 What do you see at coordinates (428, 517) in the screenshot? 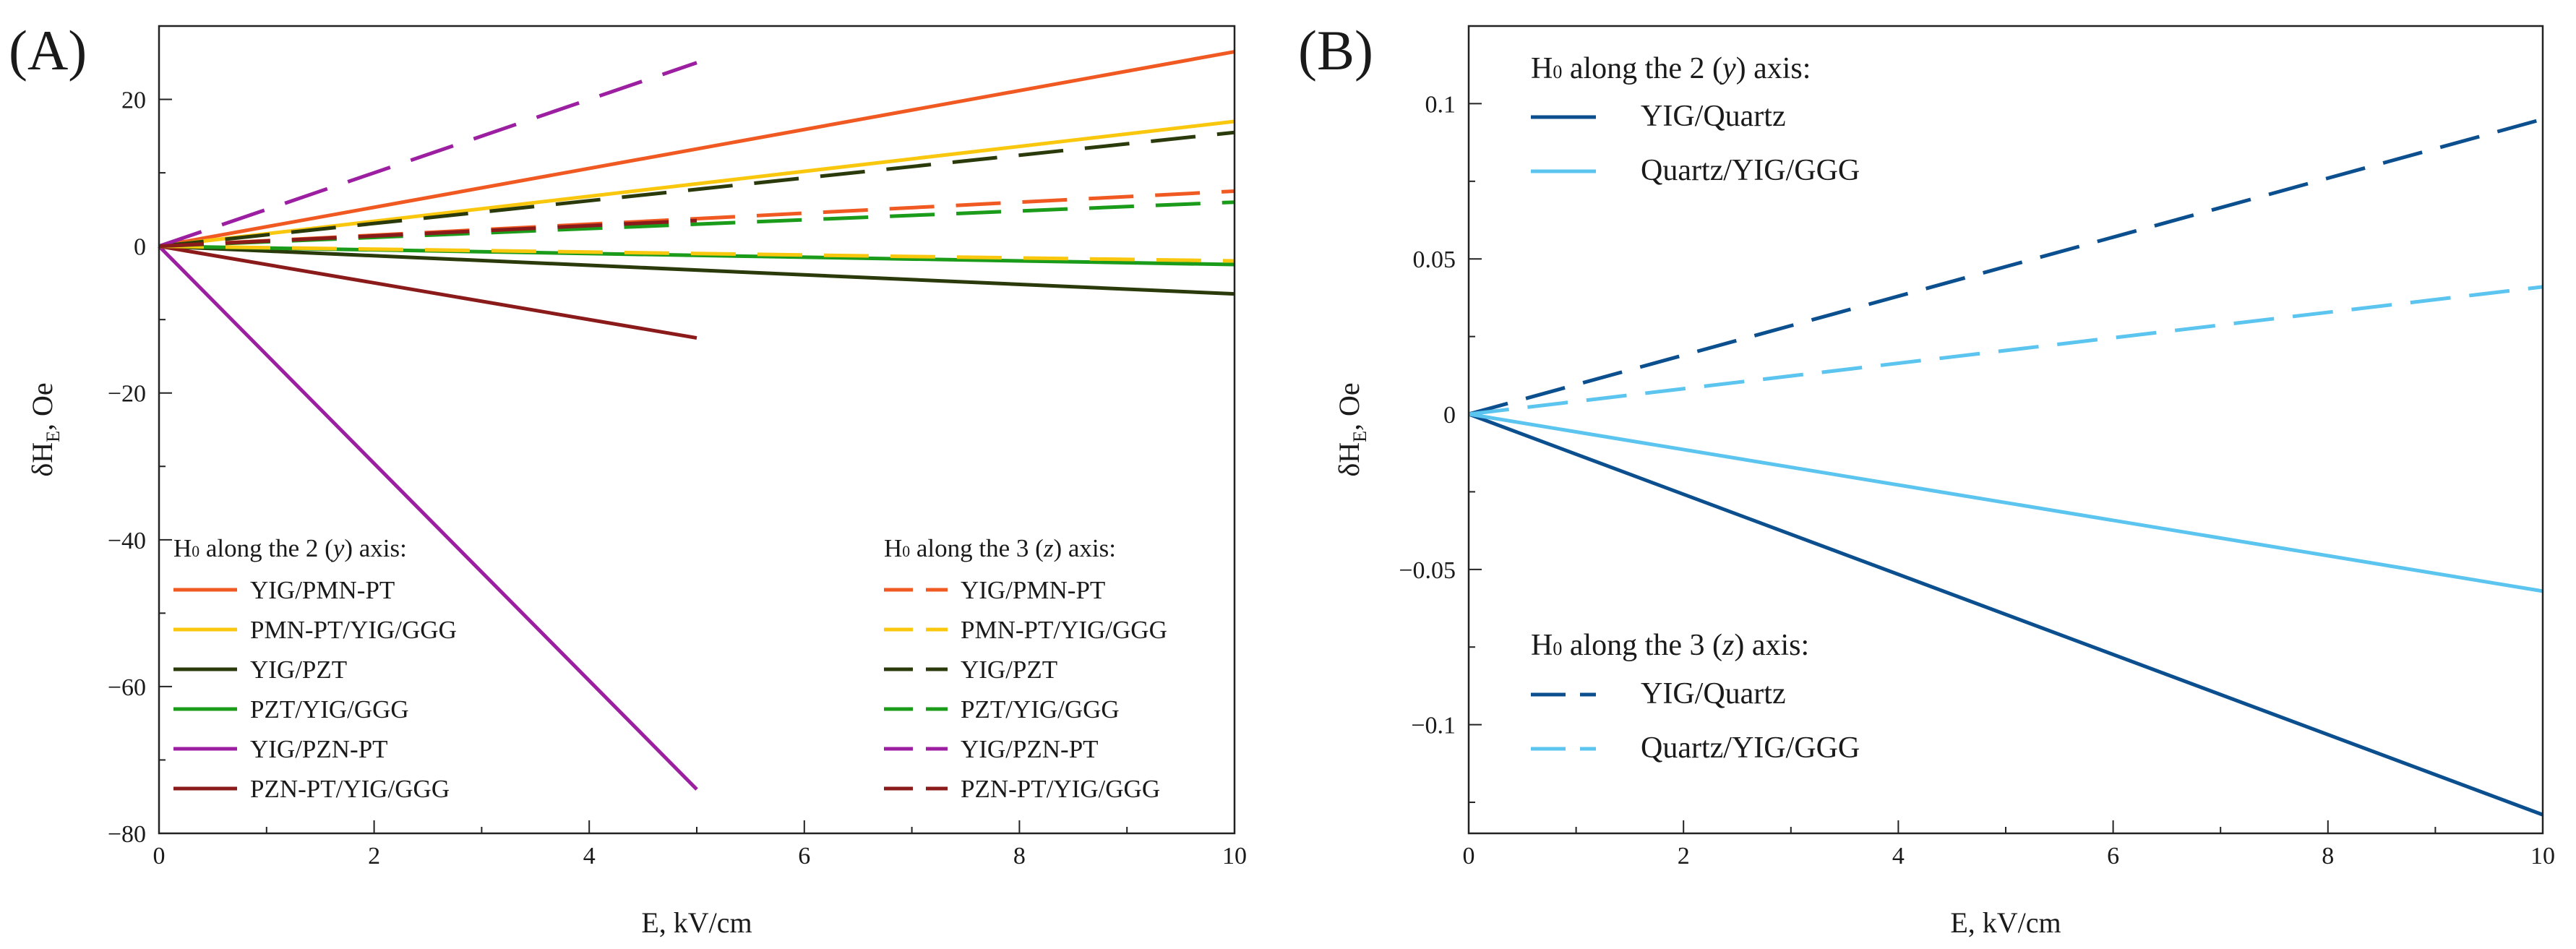
I see `series-line-solid-yig-pzn-pt` at bounding box center [428, 517].